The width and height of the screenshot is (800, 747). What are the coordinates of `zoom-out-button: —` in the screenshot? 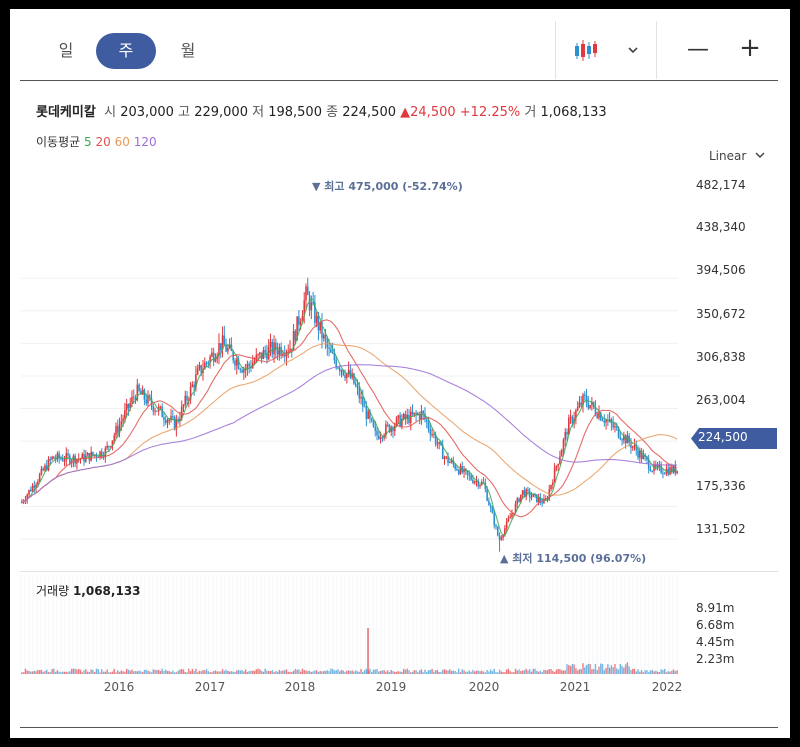 It's located at (698, 49).